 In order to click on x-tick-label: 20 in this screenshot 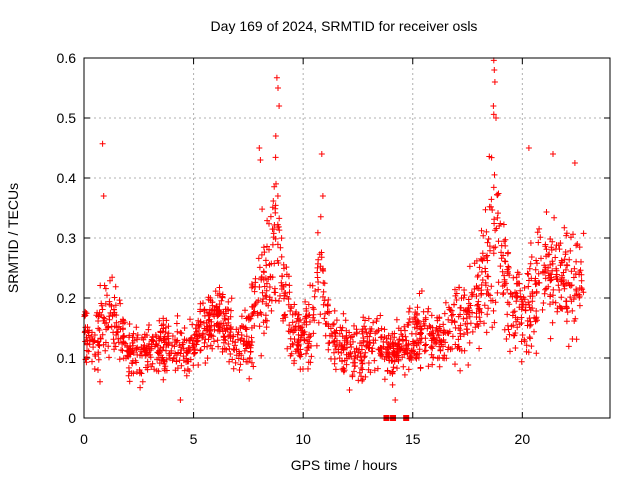, I will do `click(523, 439)`.